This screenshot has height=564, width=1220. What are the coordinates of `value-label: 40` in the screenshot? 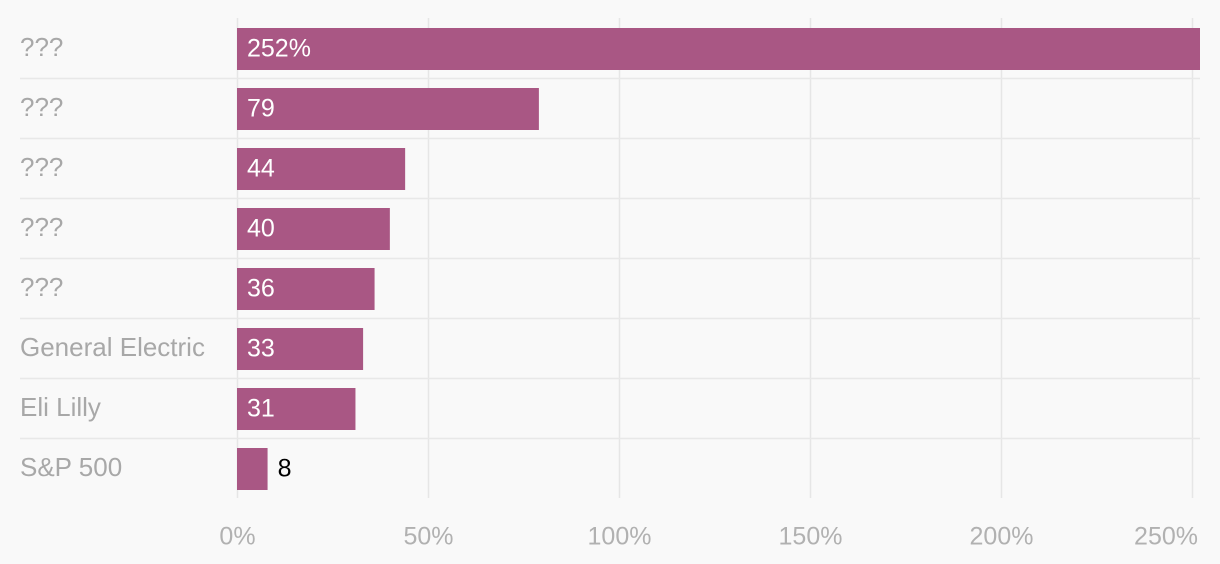 It's located at (261, 229).